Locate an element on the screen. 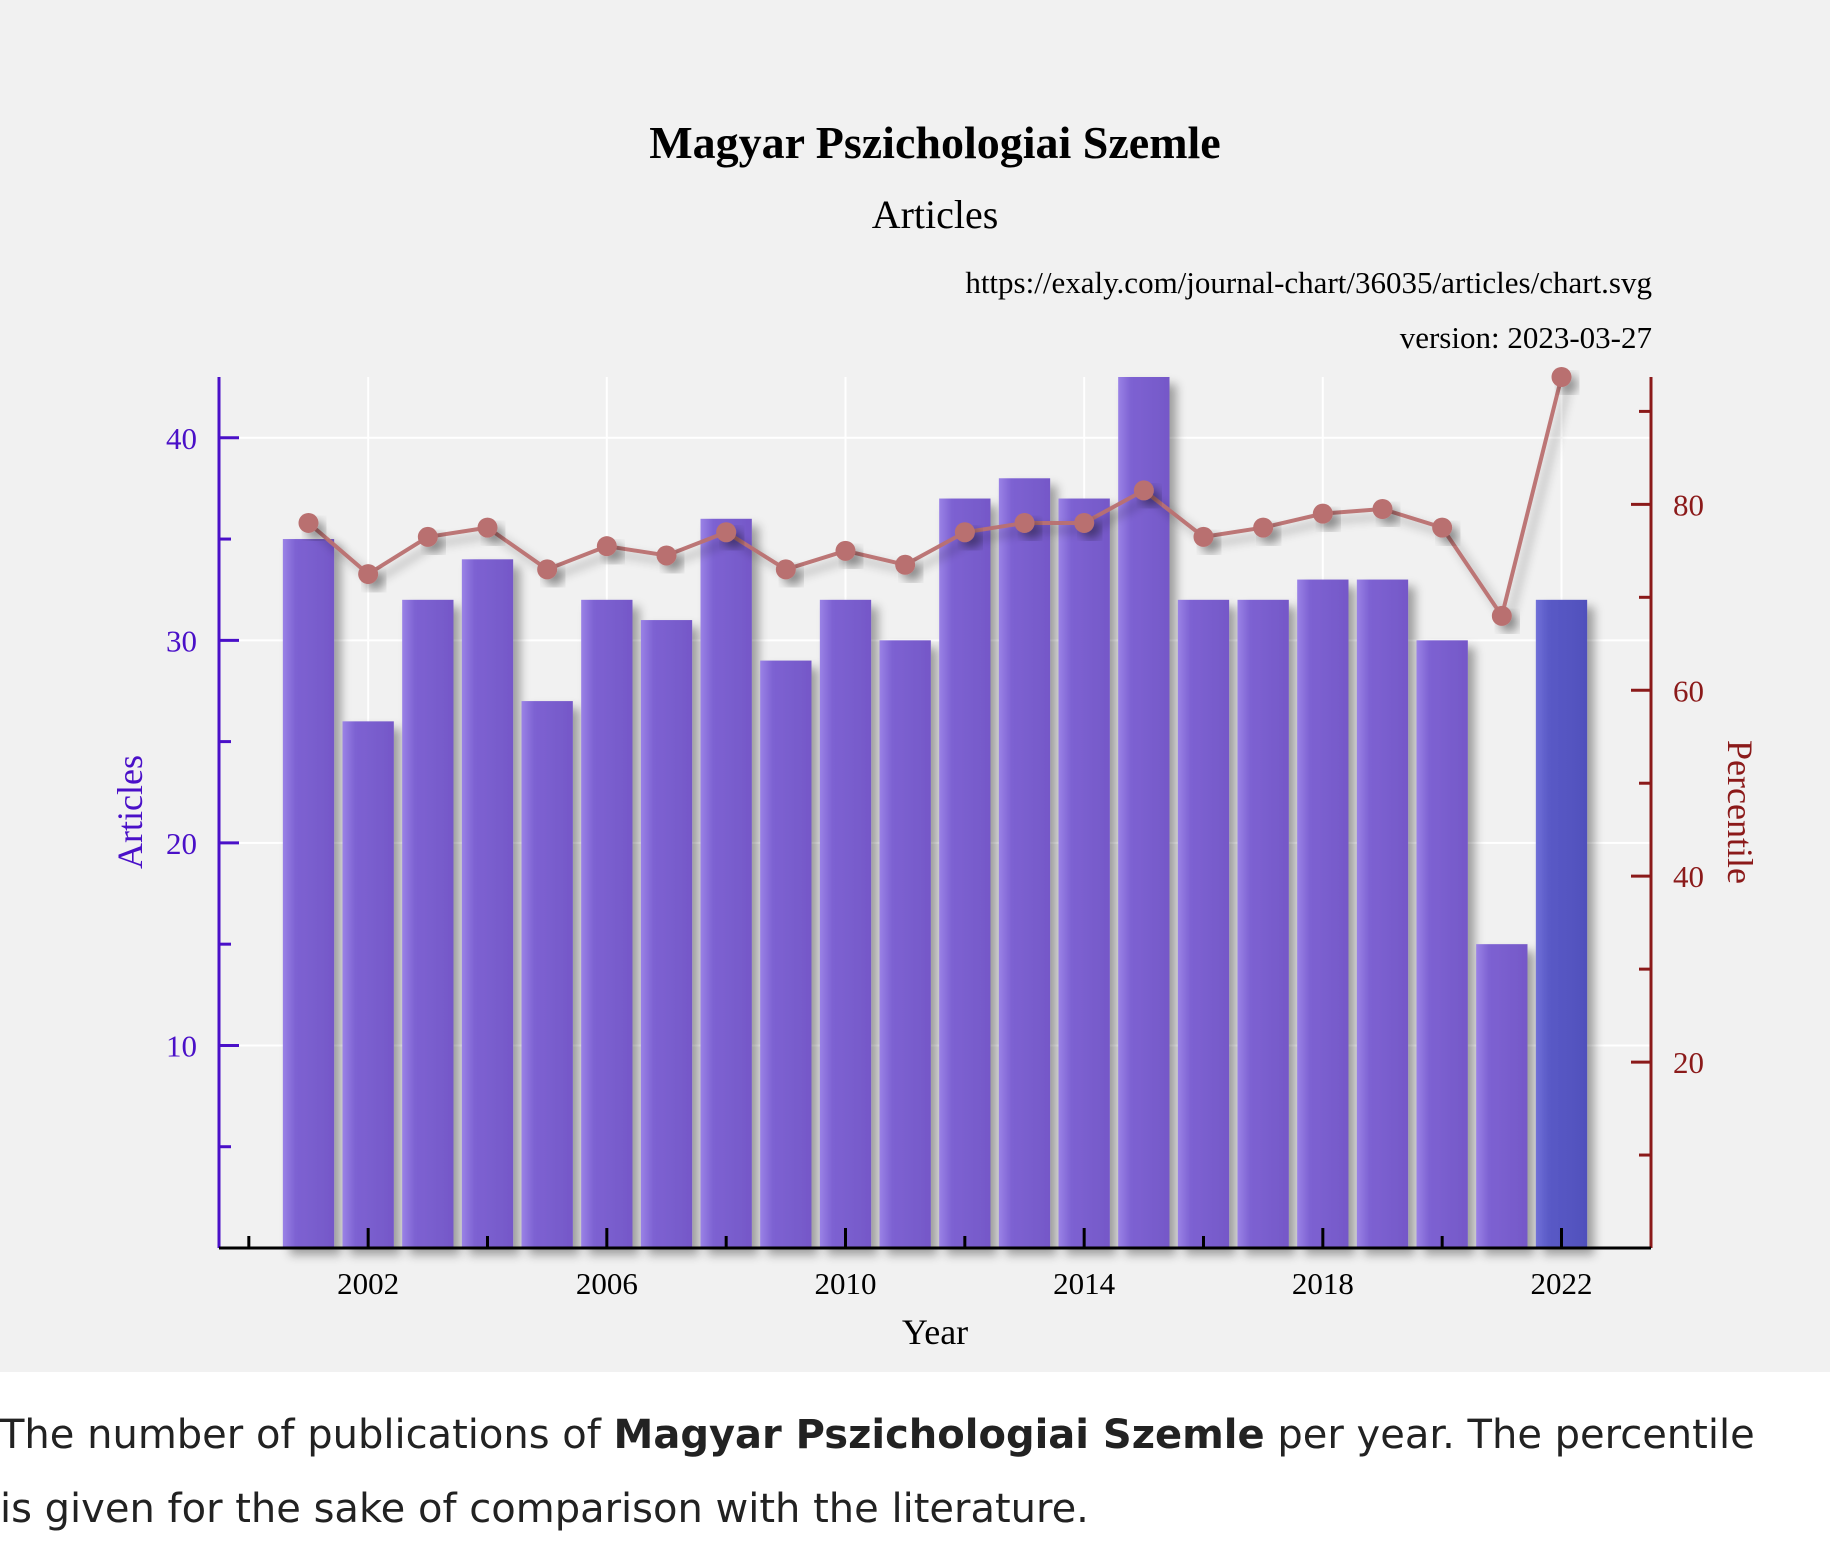 The height and width of the screenshot is (1552, 1830). bar-2011 is located at coordinates (905, 944).